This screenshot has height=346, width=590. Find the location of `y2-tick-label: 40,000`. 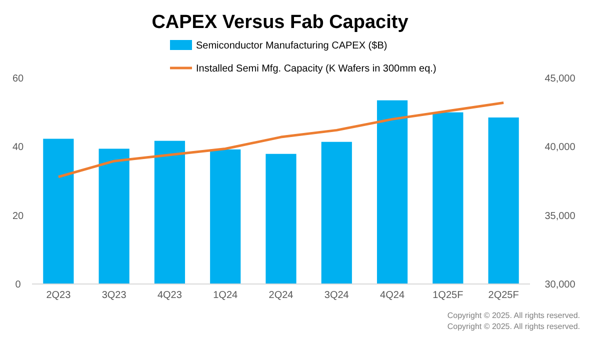

y2-tick-label: 40,000 is located at coordinates (560, 148).